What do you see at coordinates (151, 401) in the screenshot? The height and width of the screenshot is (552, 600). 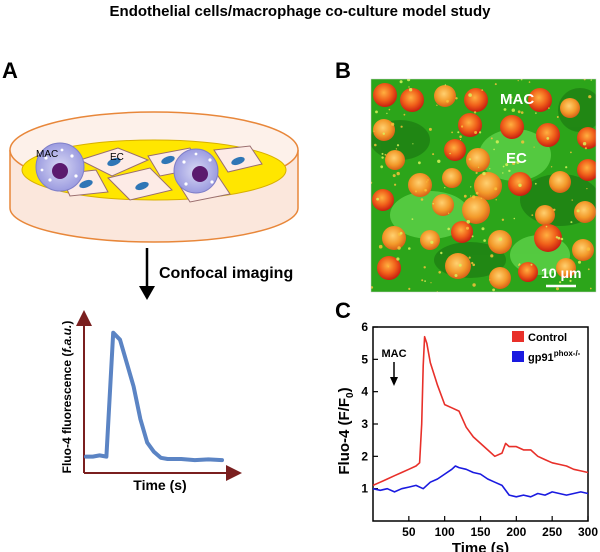 I see `schematic-trace-plot: Fluo-4 fluorescence (f.a.u.) Time (s)` at bounding box center [151, 401].